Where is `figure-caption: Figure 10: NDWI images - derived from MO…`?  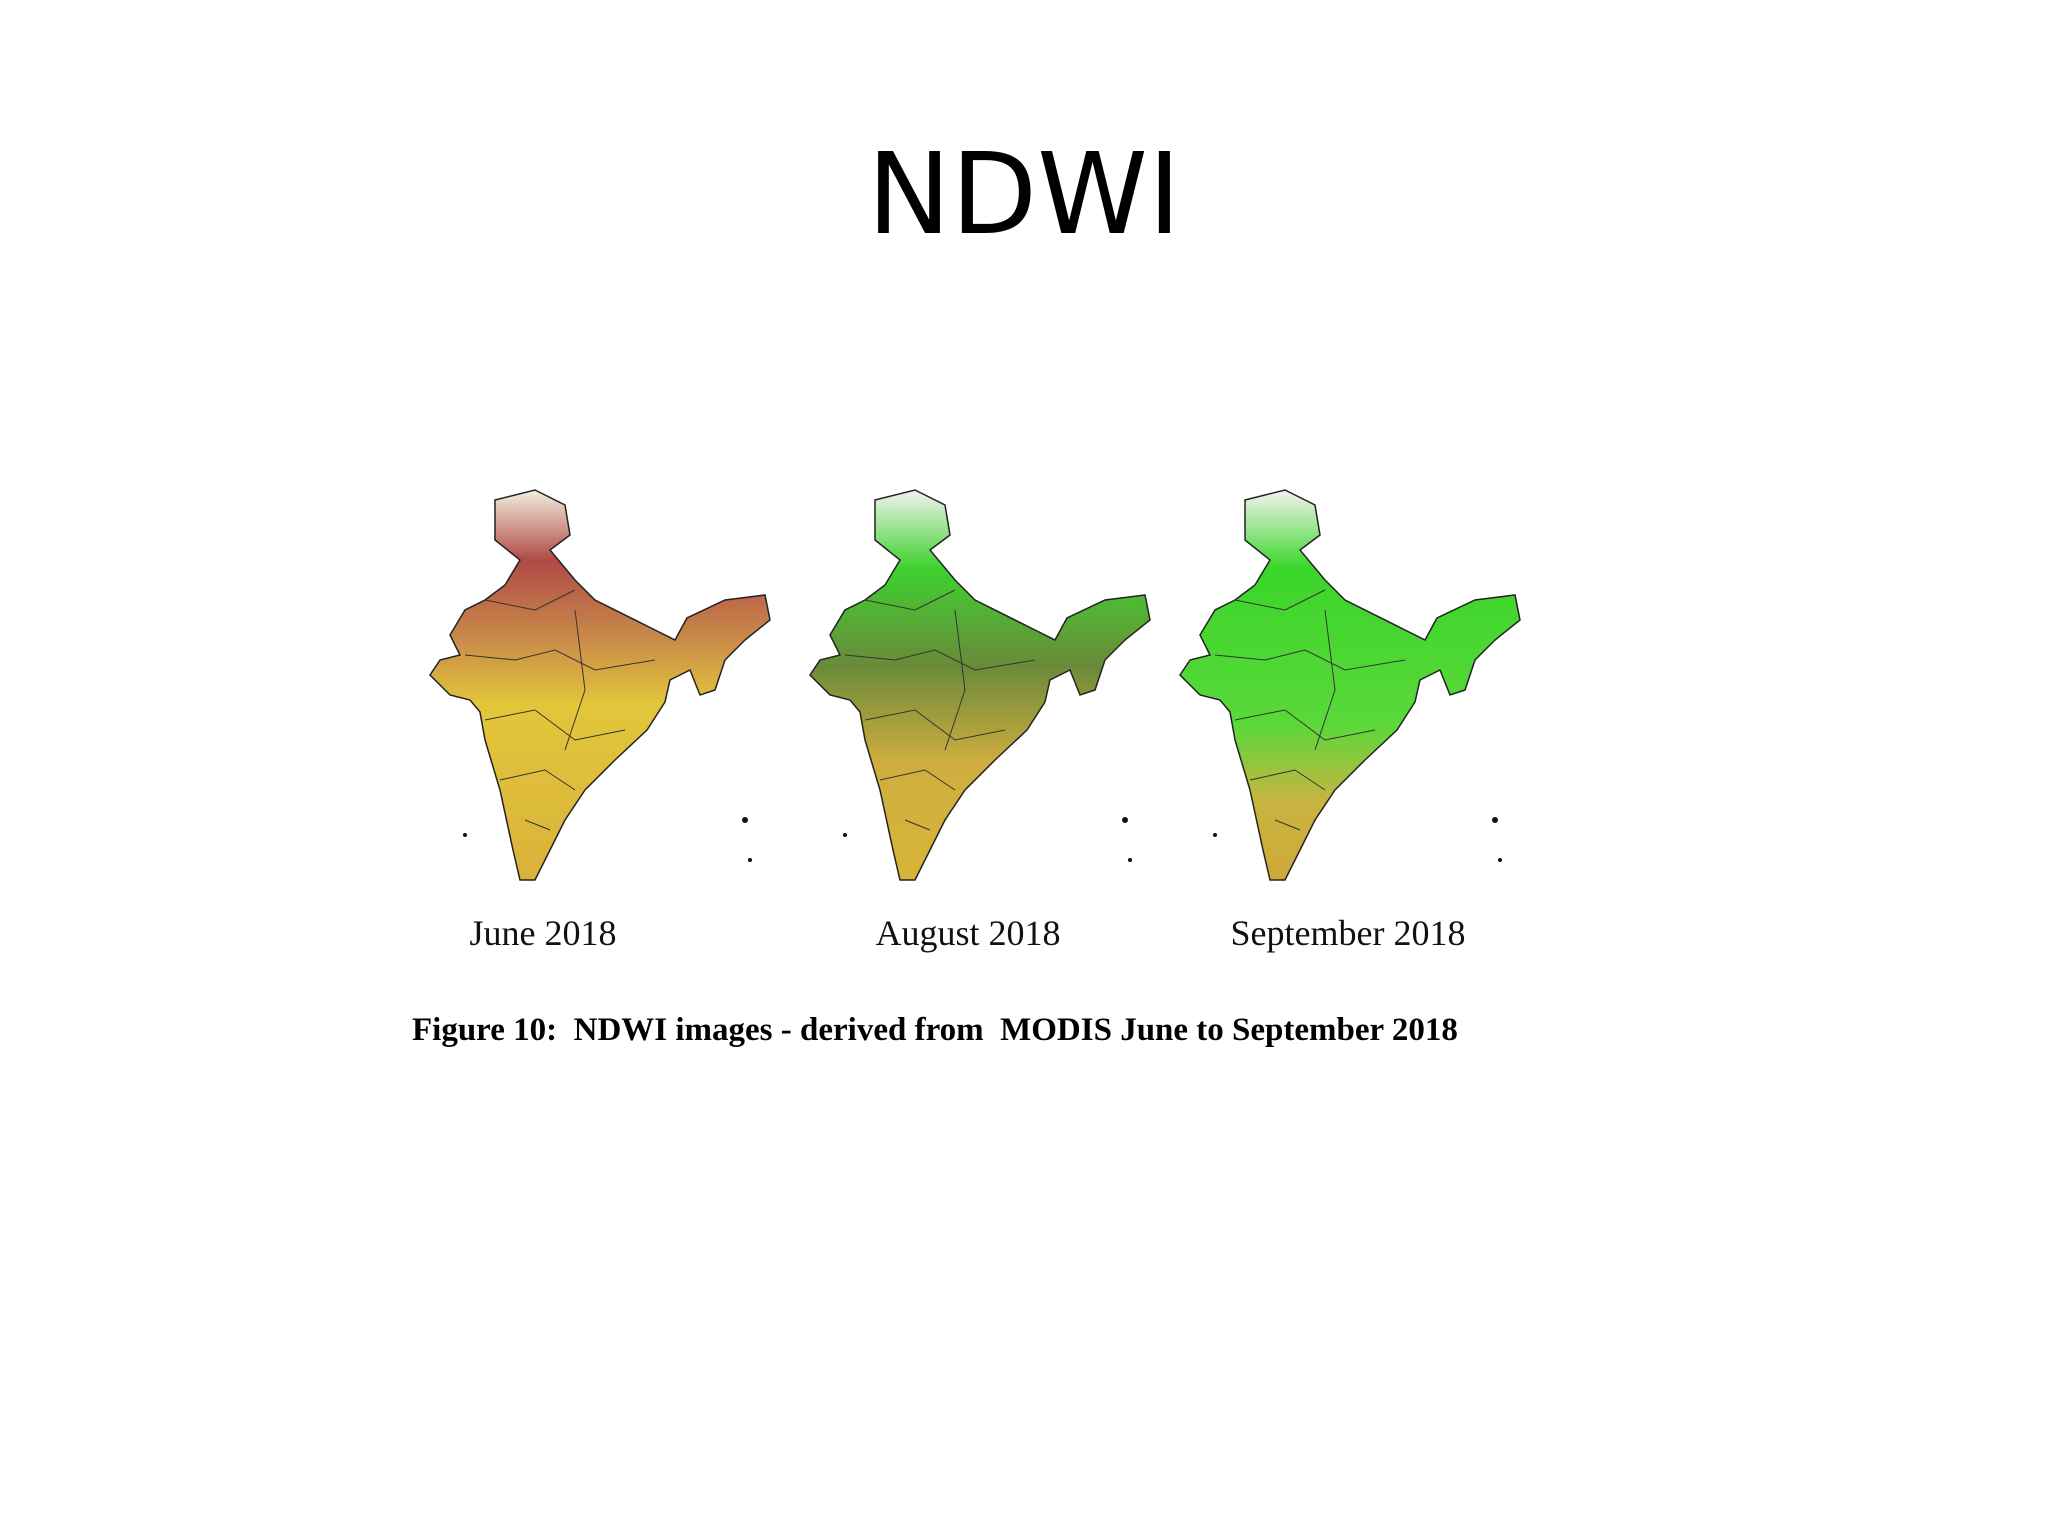 figure-caption: Figure 10: NDWI images - derived from MO… is located at coordinates (935, 1030).